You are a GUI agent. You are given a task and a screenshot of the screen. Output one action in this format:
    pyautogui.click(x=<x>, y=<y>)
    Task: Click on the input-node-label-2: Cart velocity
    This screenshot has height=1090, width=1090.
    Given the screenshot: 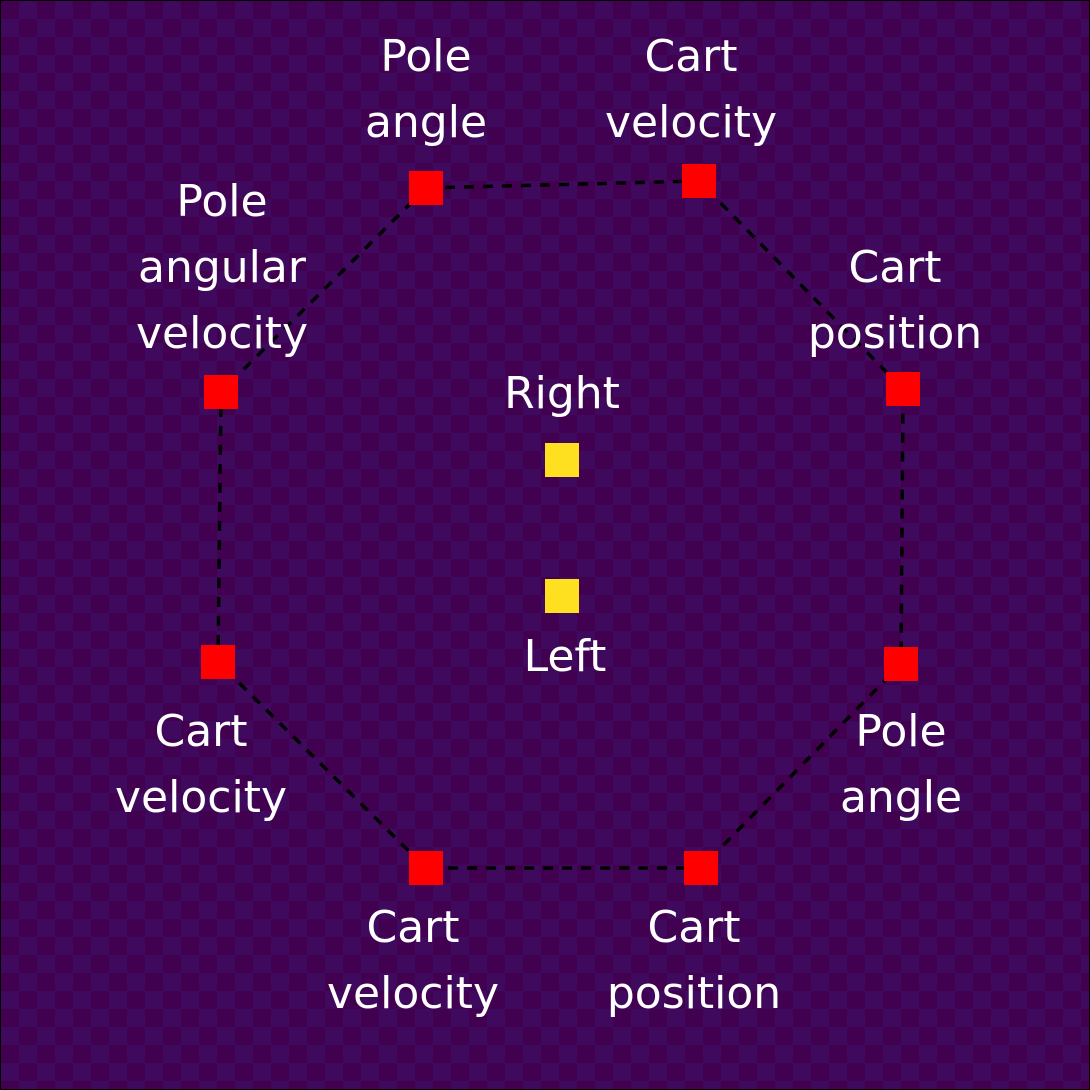 What is the action you would take?
    pyautogui.click(x=691, y=89)
    